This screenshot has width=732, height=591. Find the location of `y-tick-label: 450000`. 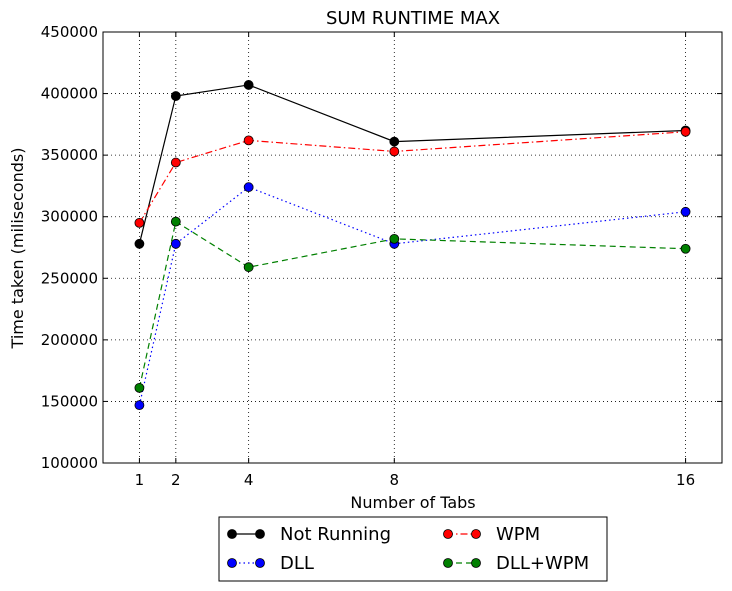

y-tick-label: 450000 is located at coordinates (69, 32).